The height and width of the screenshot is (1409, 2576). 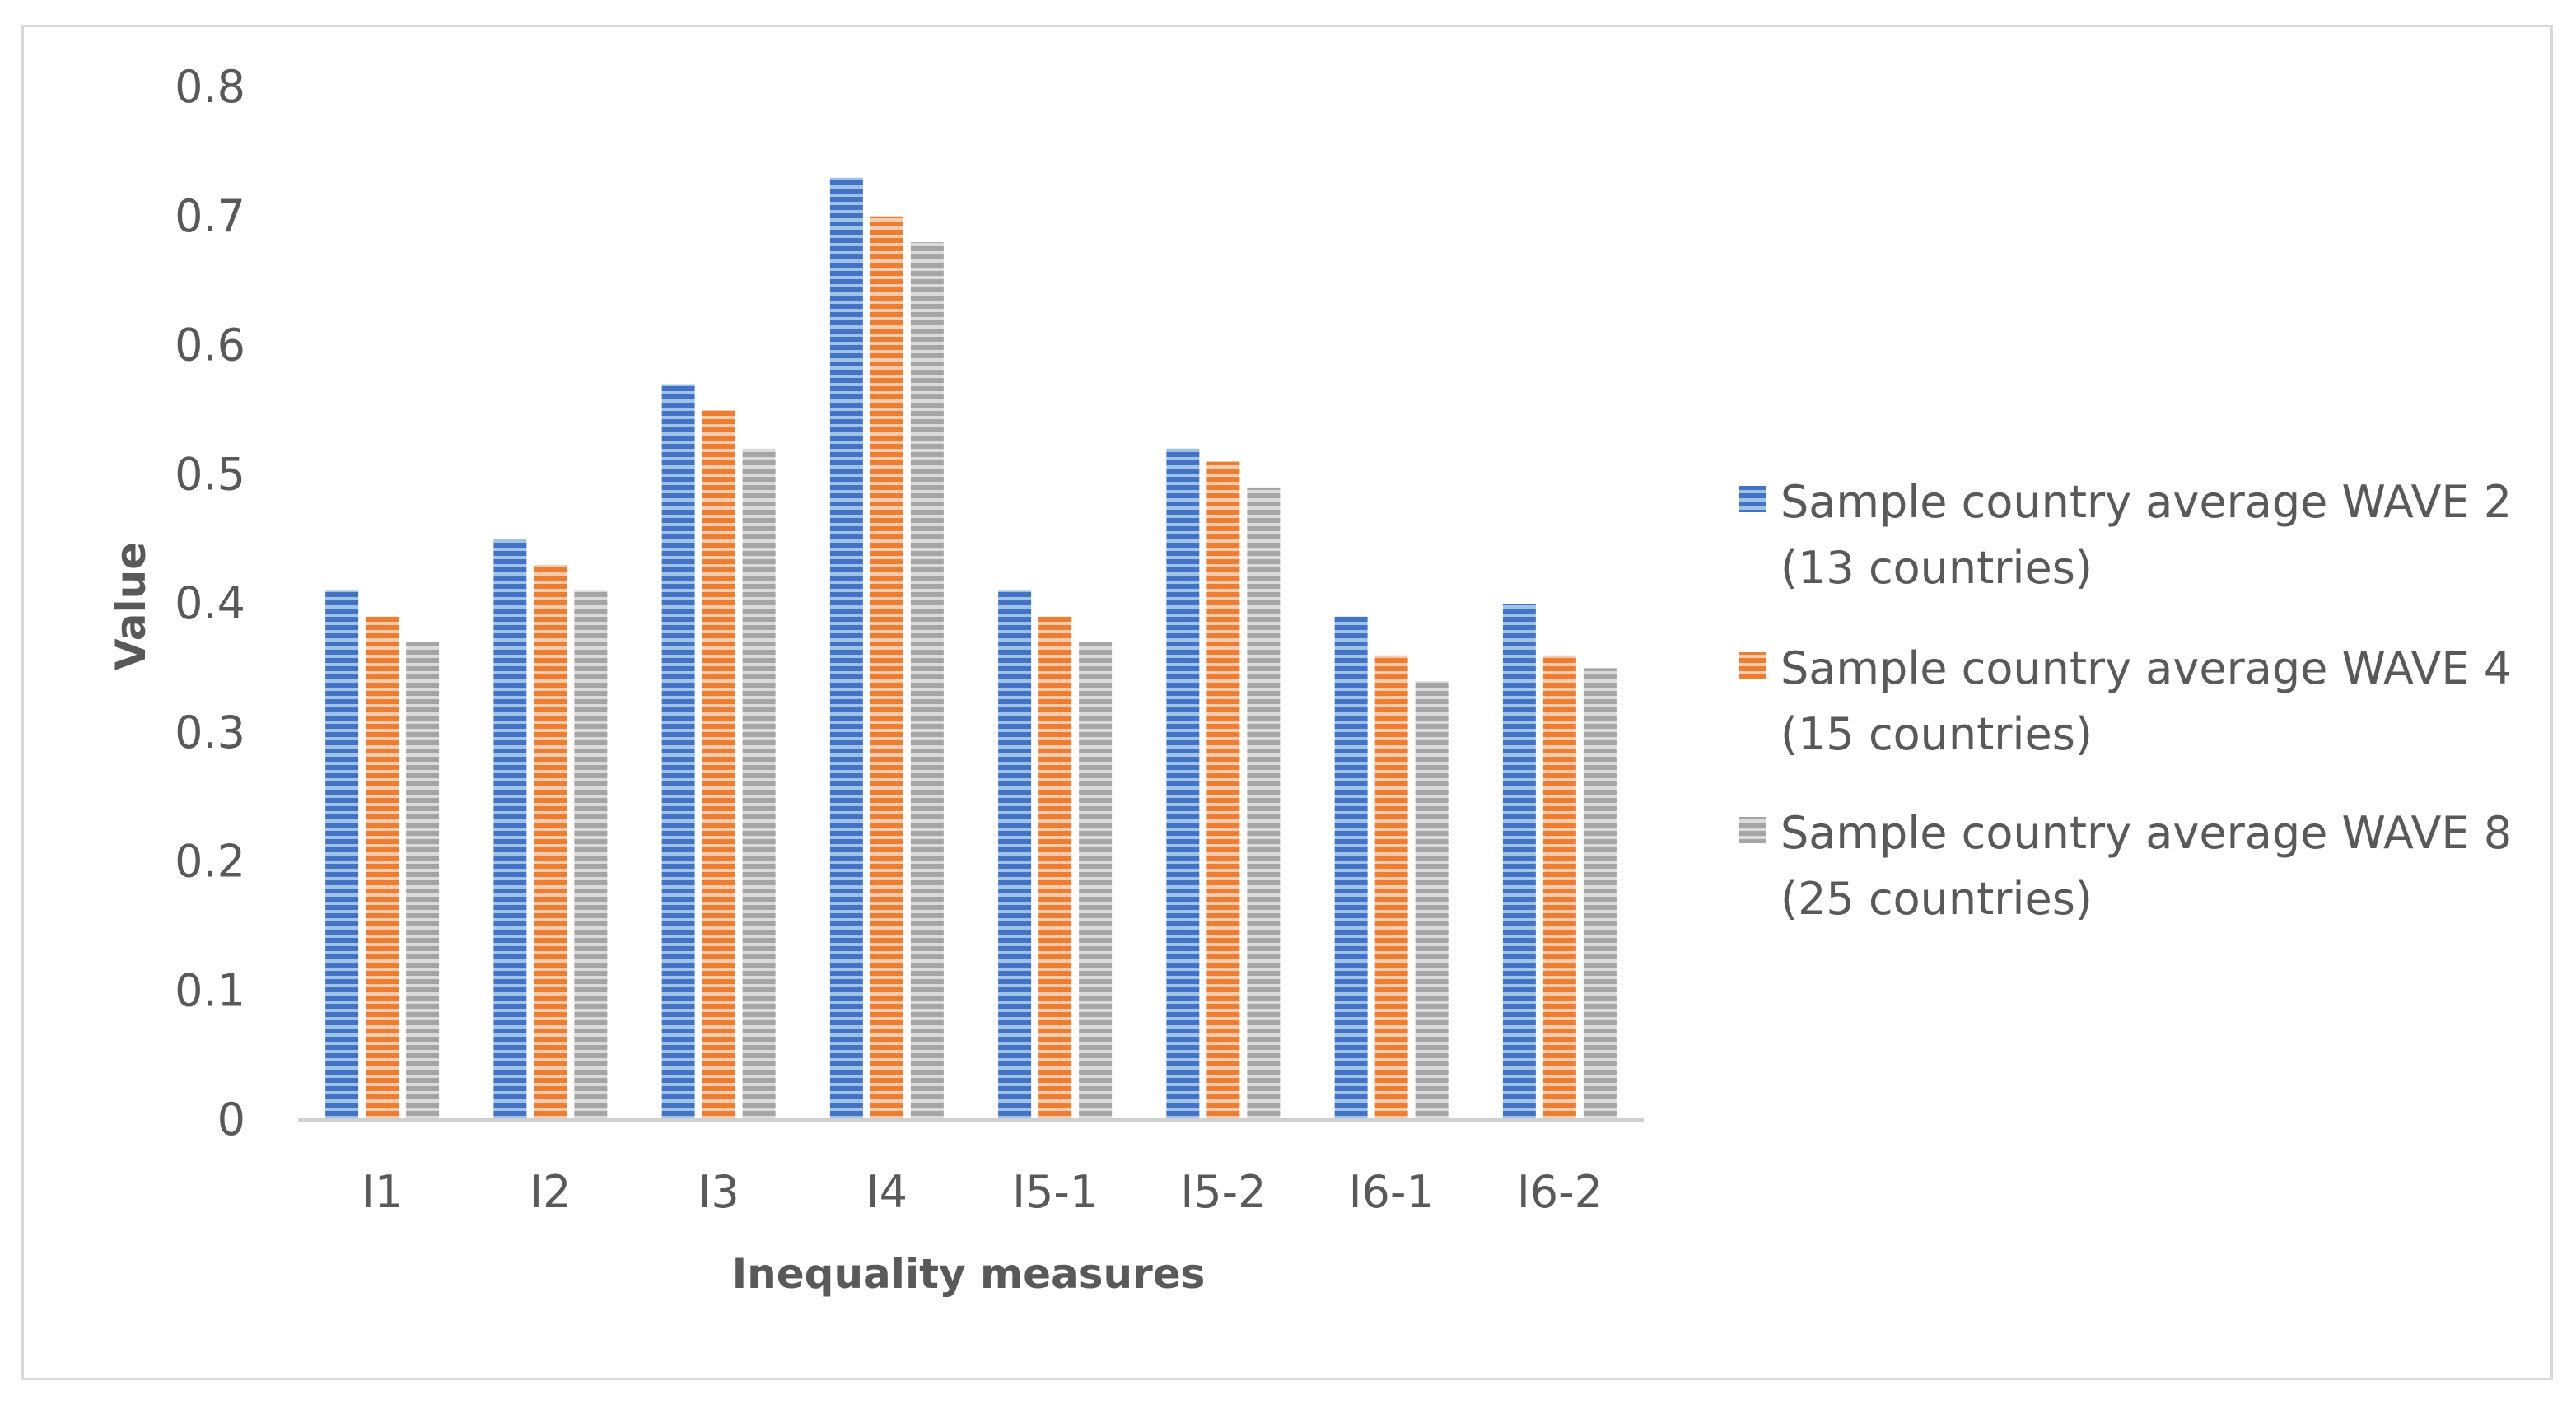 I want to click on y-tick-label: 0.4, so click(x=210, y=603).